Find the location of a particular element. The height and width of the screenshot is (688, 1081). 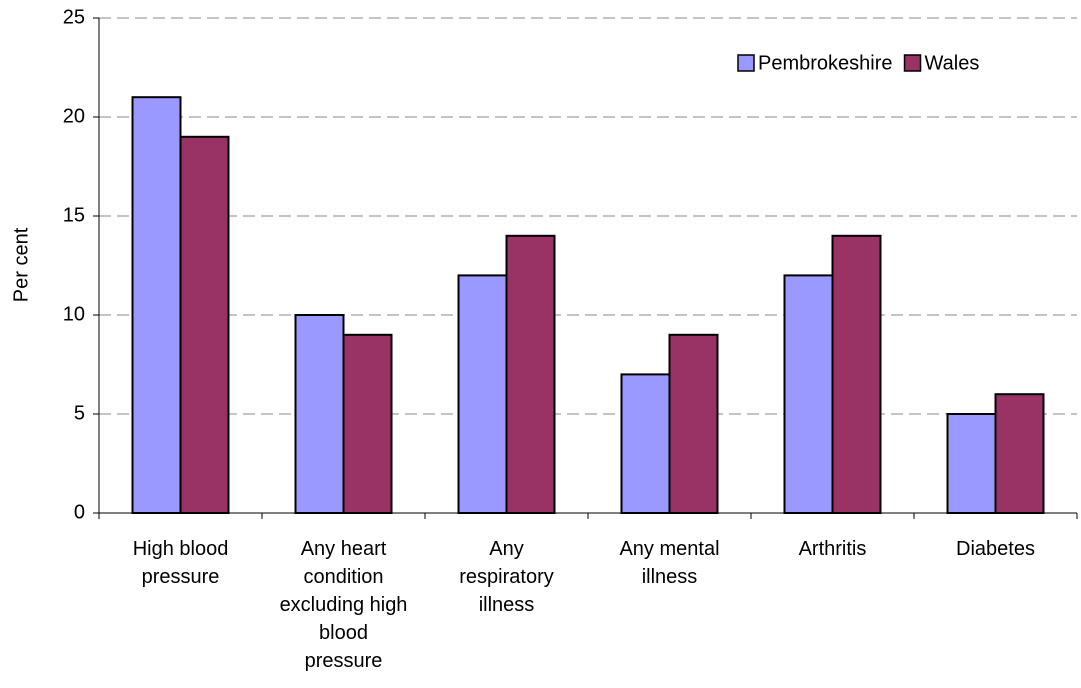

x-tick-label: Any respiratory illness is located at coordinates (506, 577).